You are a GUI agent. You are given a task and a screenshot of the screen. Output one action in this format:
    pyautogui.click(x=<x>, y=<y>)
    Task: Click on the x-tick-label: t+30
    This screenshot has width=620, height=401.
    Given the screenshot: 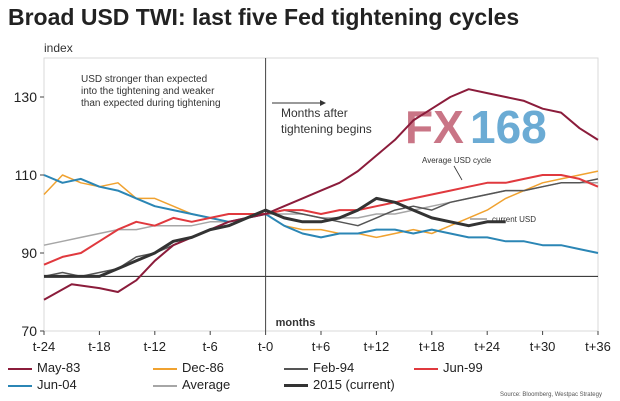 What is the action you would take?
    pyautogui.click(x=543, y=346)
    